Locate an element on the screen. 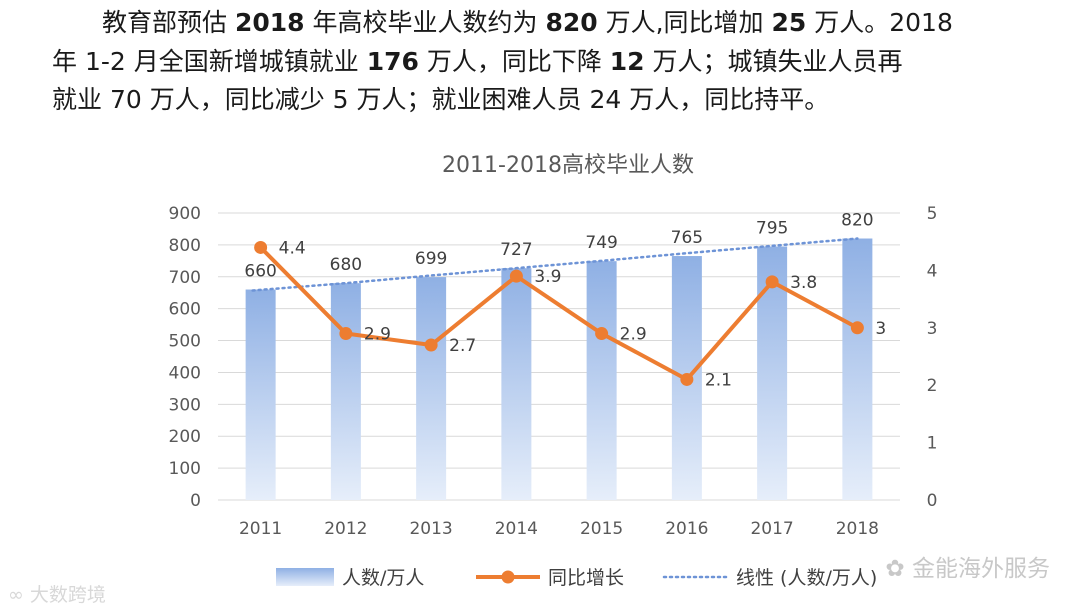  trendline is located at coordinates (555, 264).